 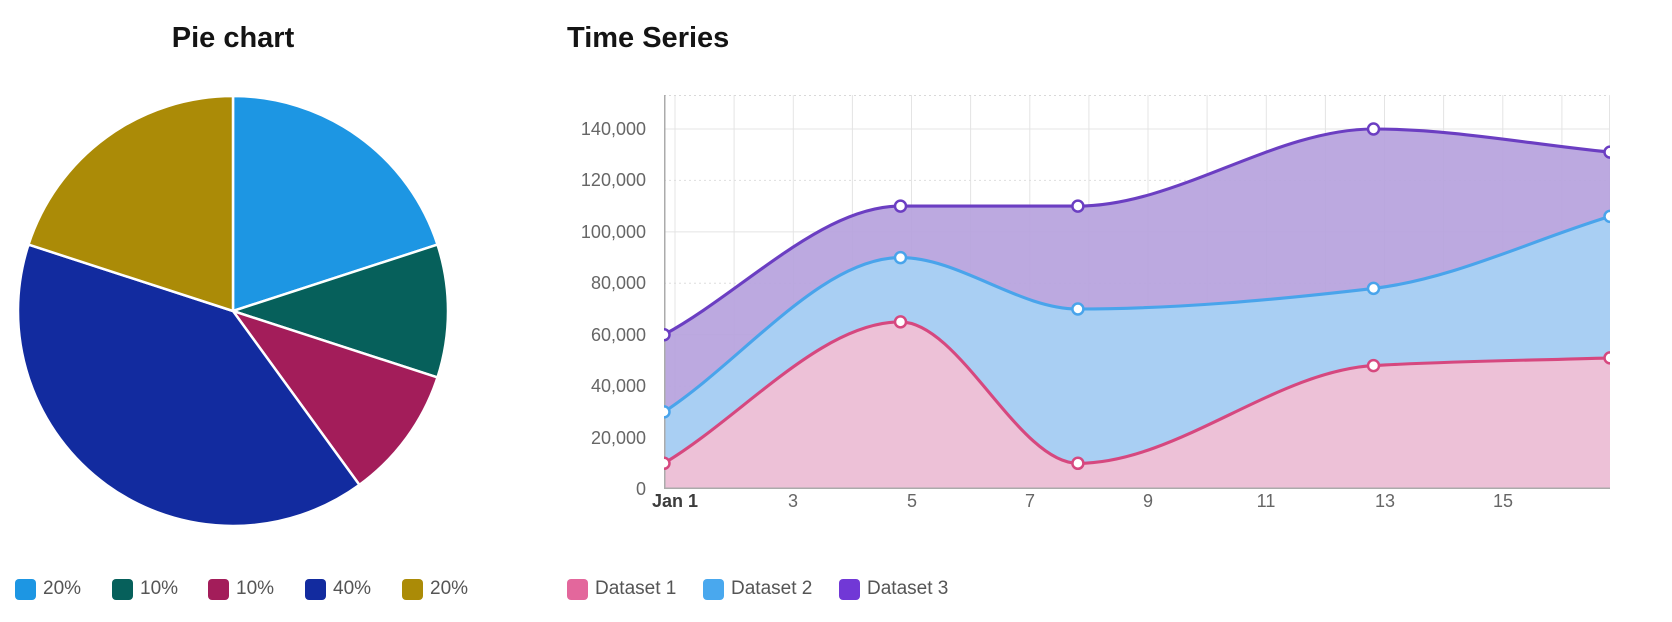 What do you see at coordinates (1503, 501) in the screenshot?
I see `x-axis-tick-label: 15` at bounding box center [1503, 501].